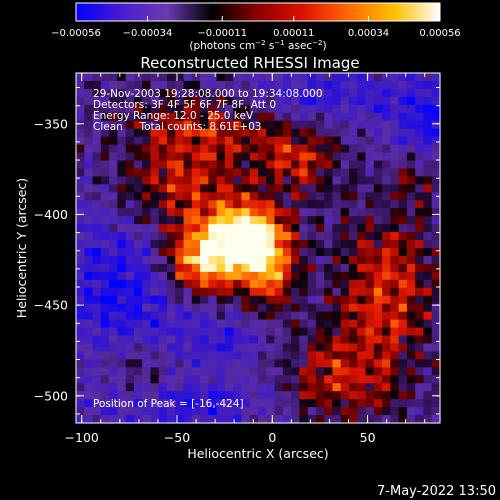 Image resolution: width=500 pixels, height=500 pixels. Describe the element at coordinates (439, 33) in the screenshot. I see `colorbar-tick-label: 0.00056` at that location.